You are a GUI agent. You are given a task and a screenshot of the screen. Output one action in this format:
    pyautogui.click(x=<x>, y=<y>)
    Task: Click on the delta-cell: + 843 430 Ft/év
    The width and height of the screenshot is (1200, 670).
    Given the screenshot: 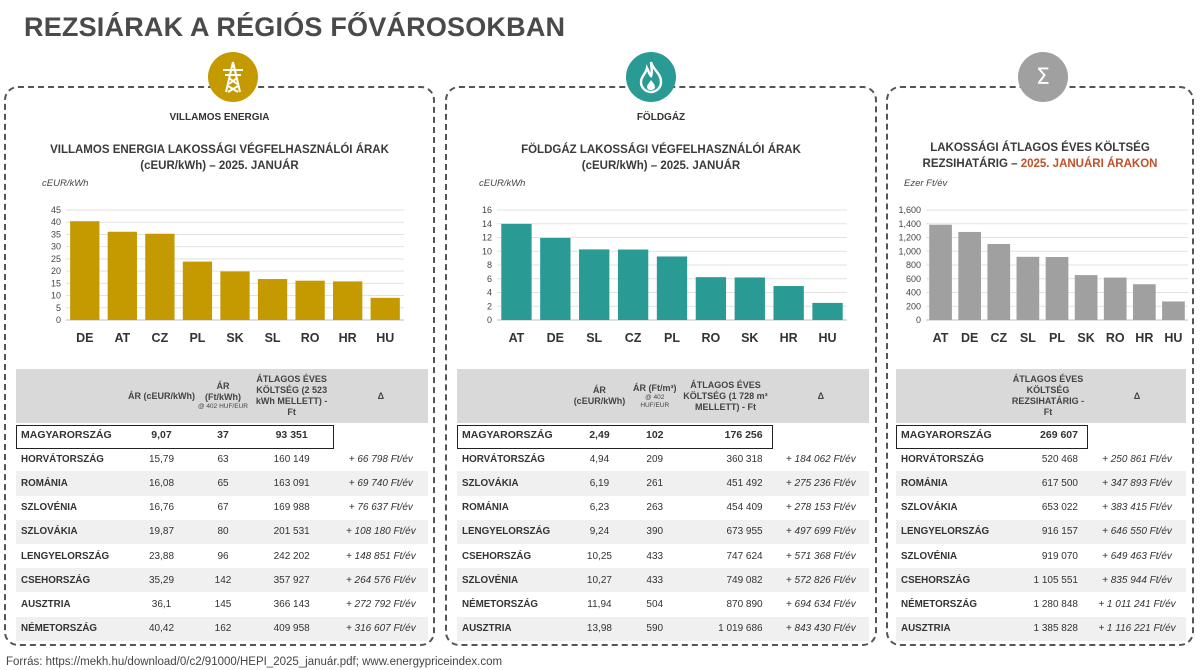 What is the action you would take?
    pyautogui.click(x=820, y=628)
    